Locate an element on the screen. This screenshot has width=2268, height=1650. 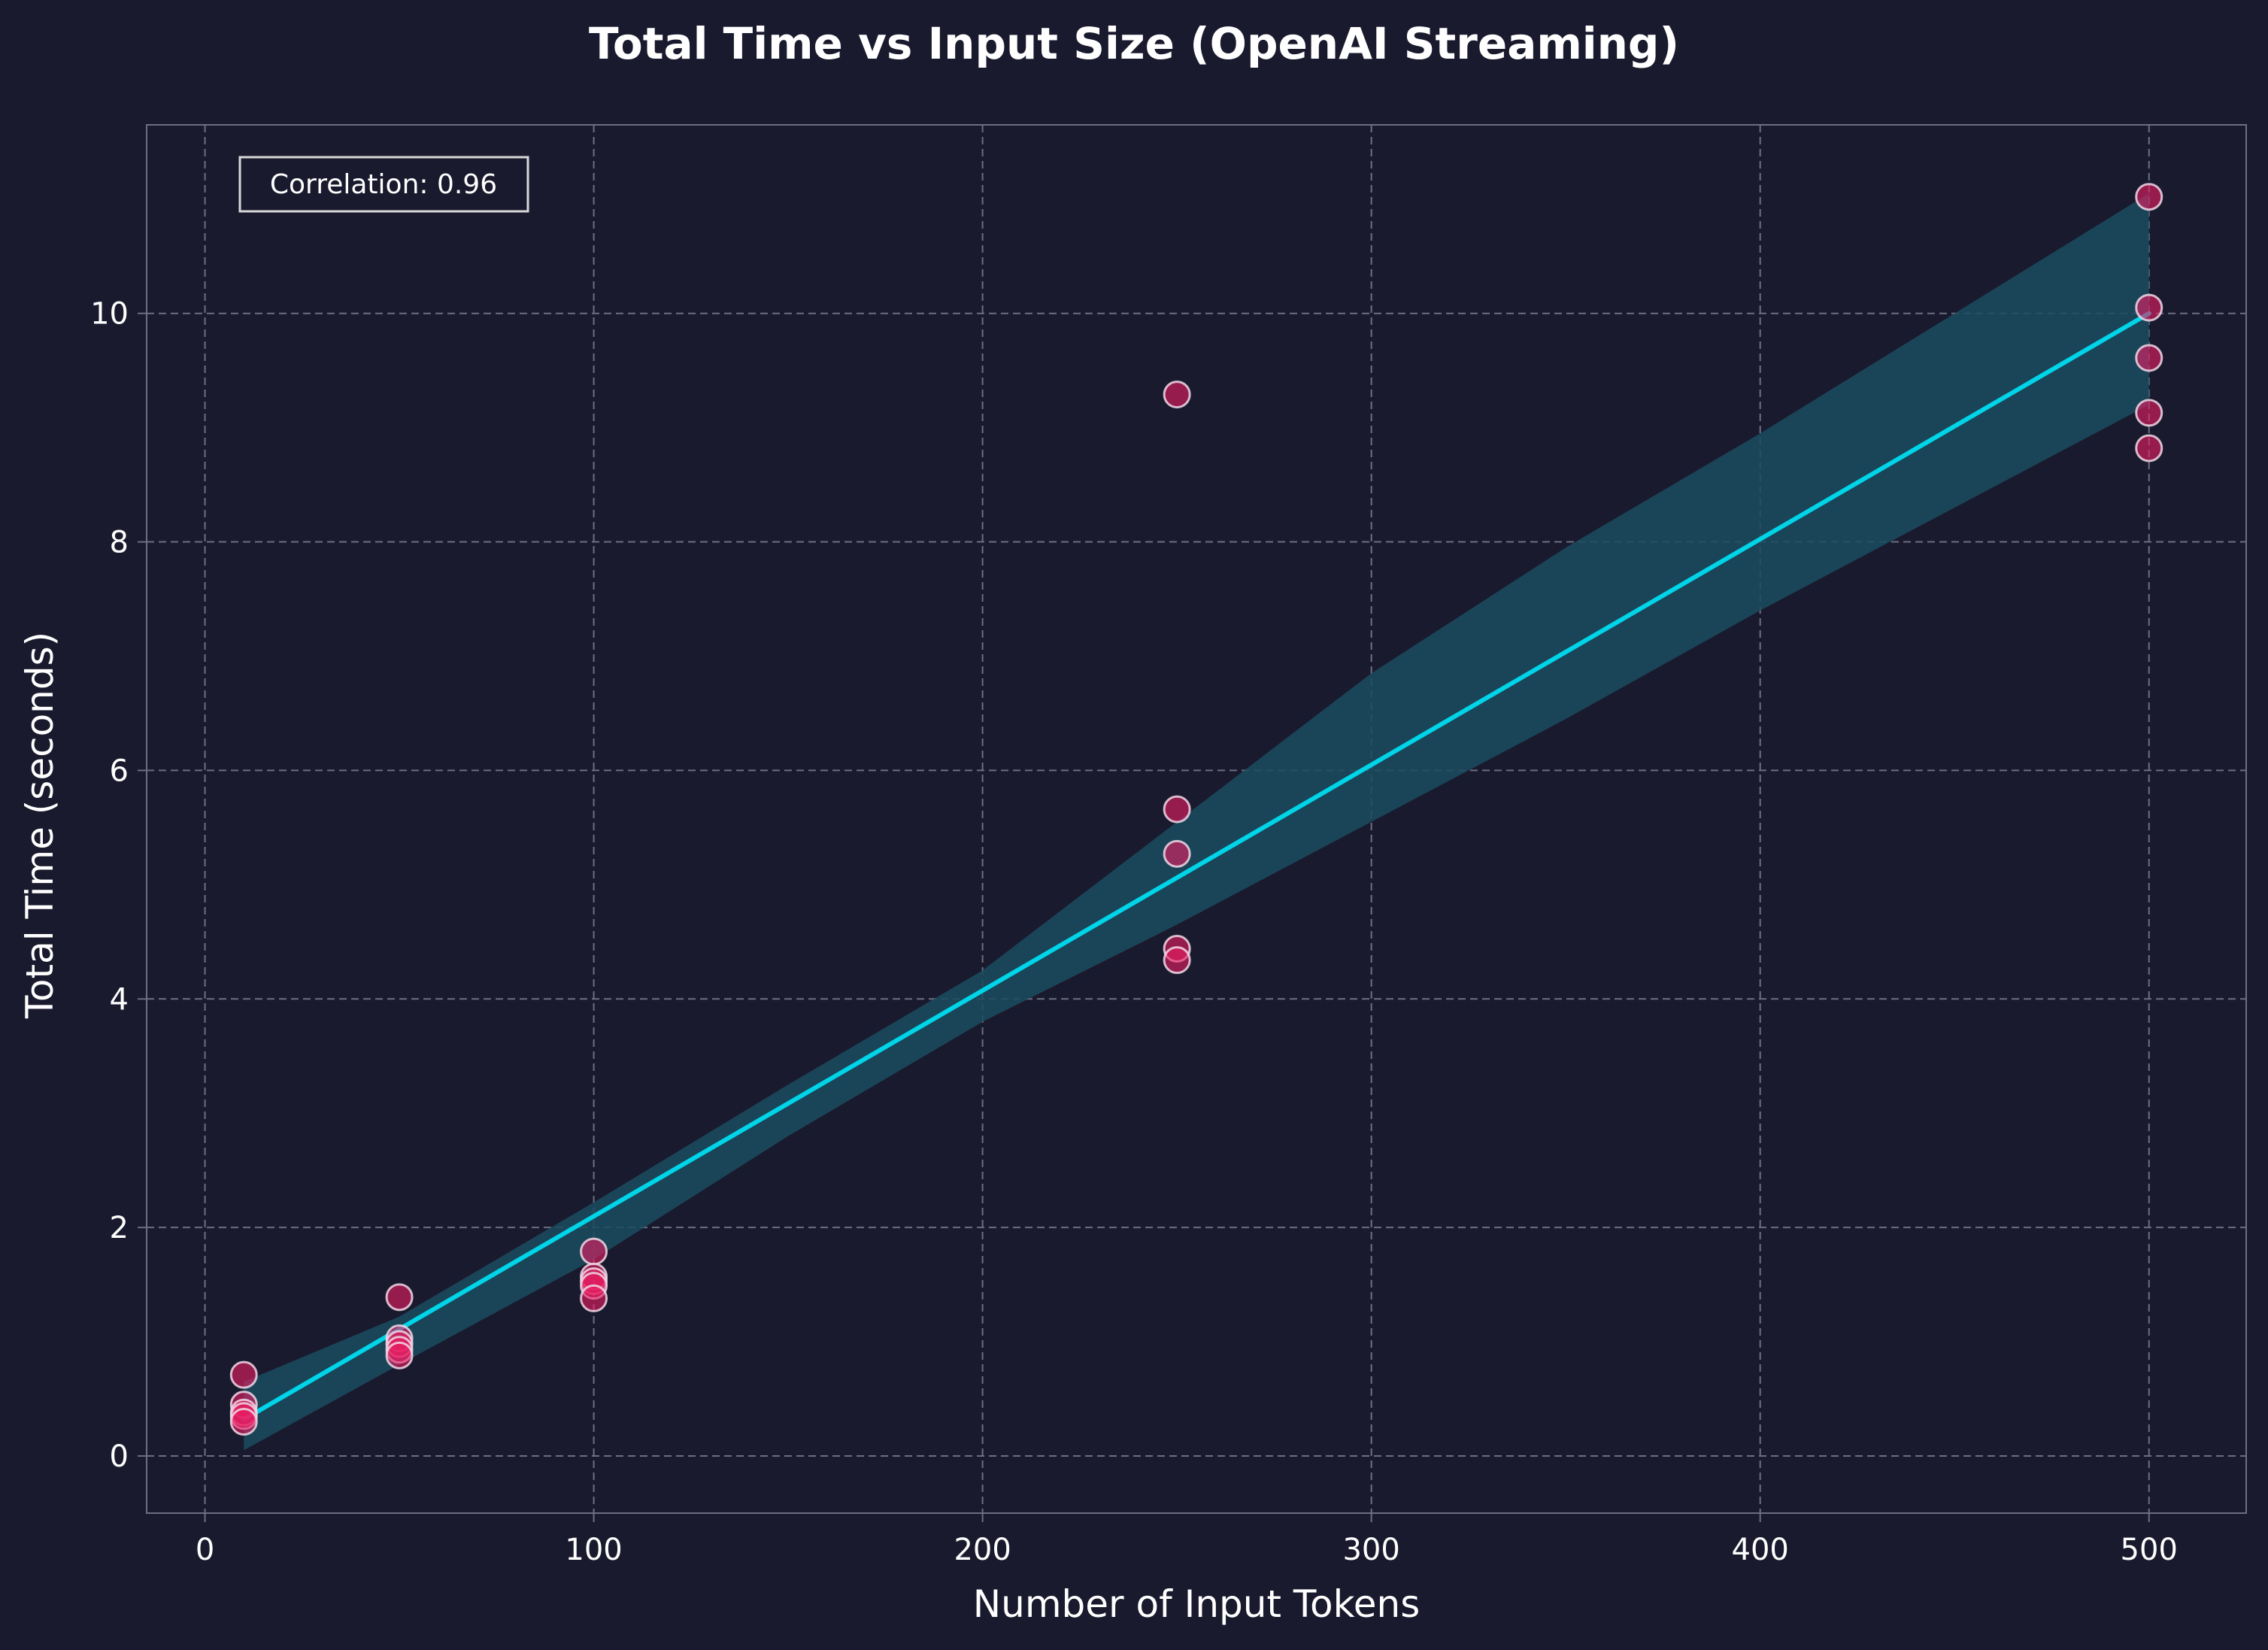
y-tick-label: 2 is located at coordinates (119, 1228).